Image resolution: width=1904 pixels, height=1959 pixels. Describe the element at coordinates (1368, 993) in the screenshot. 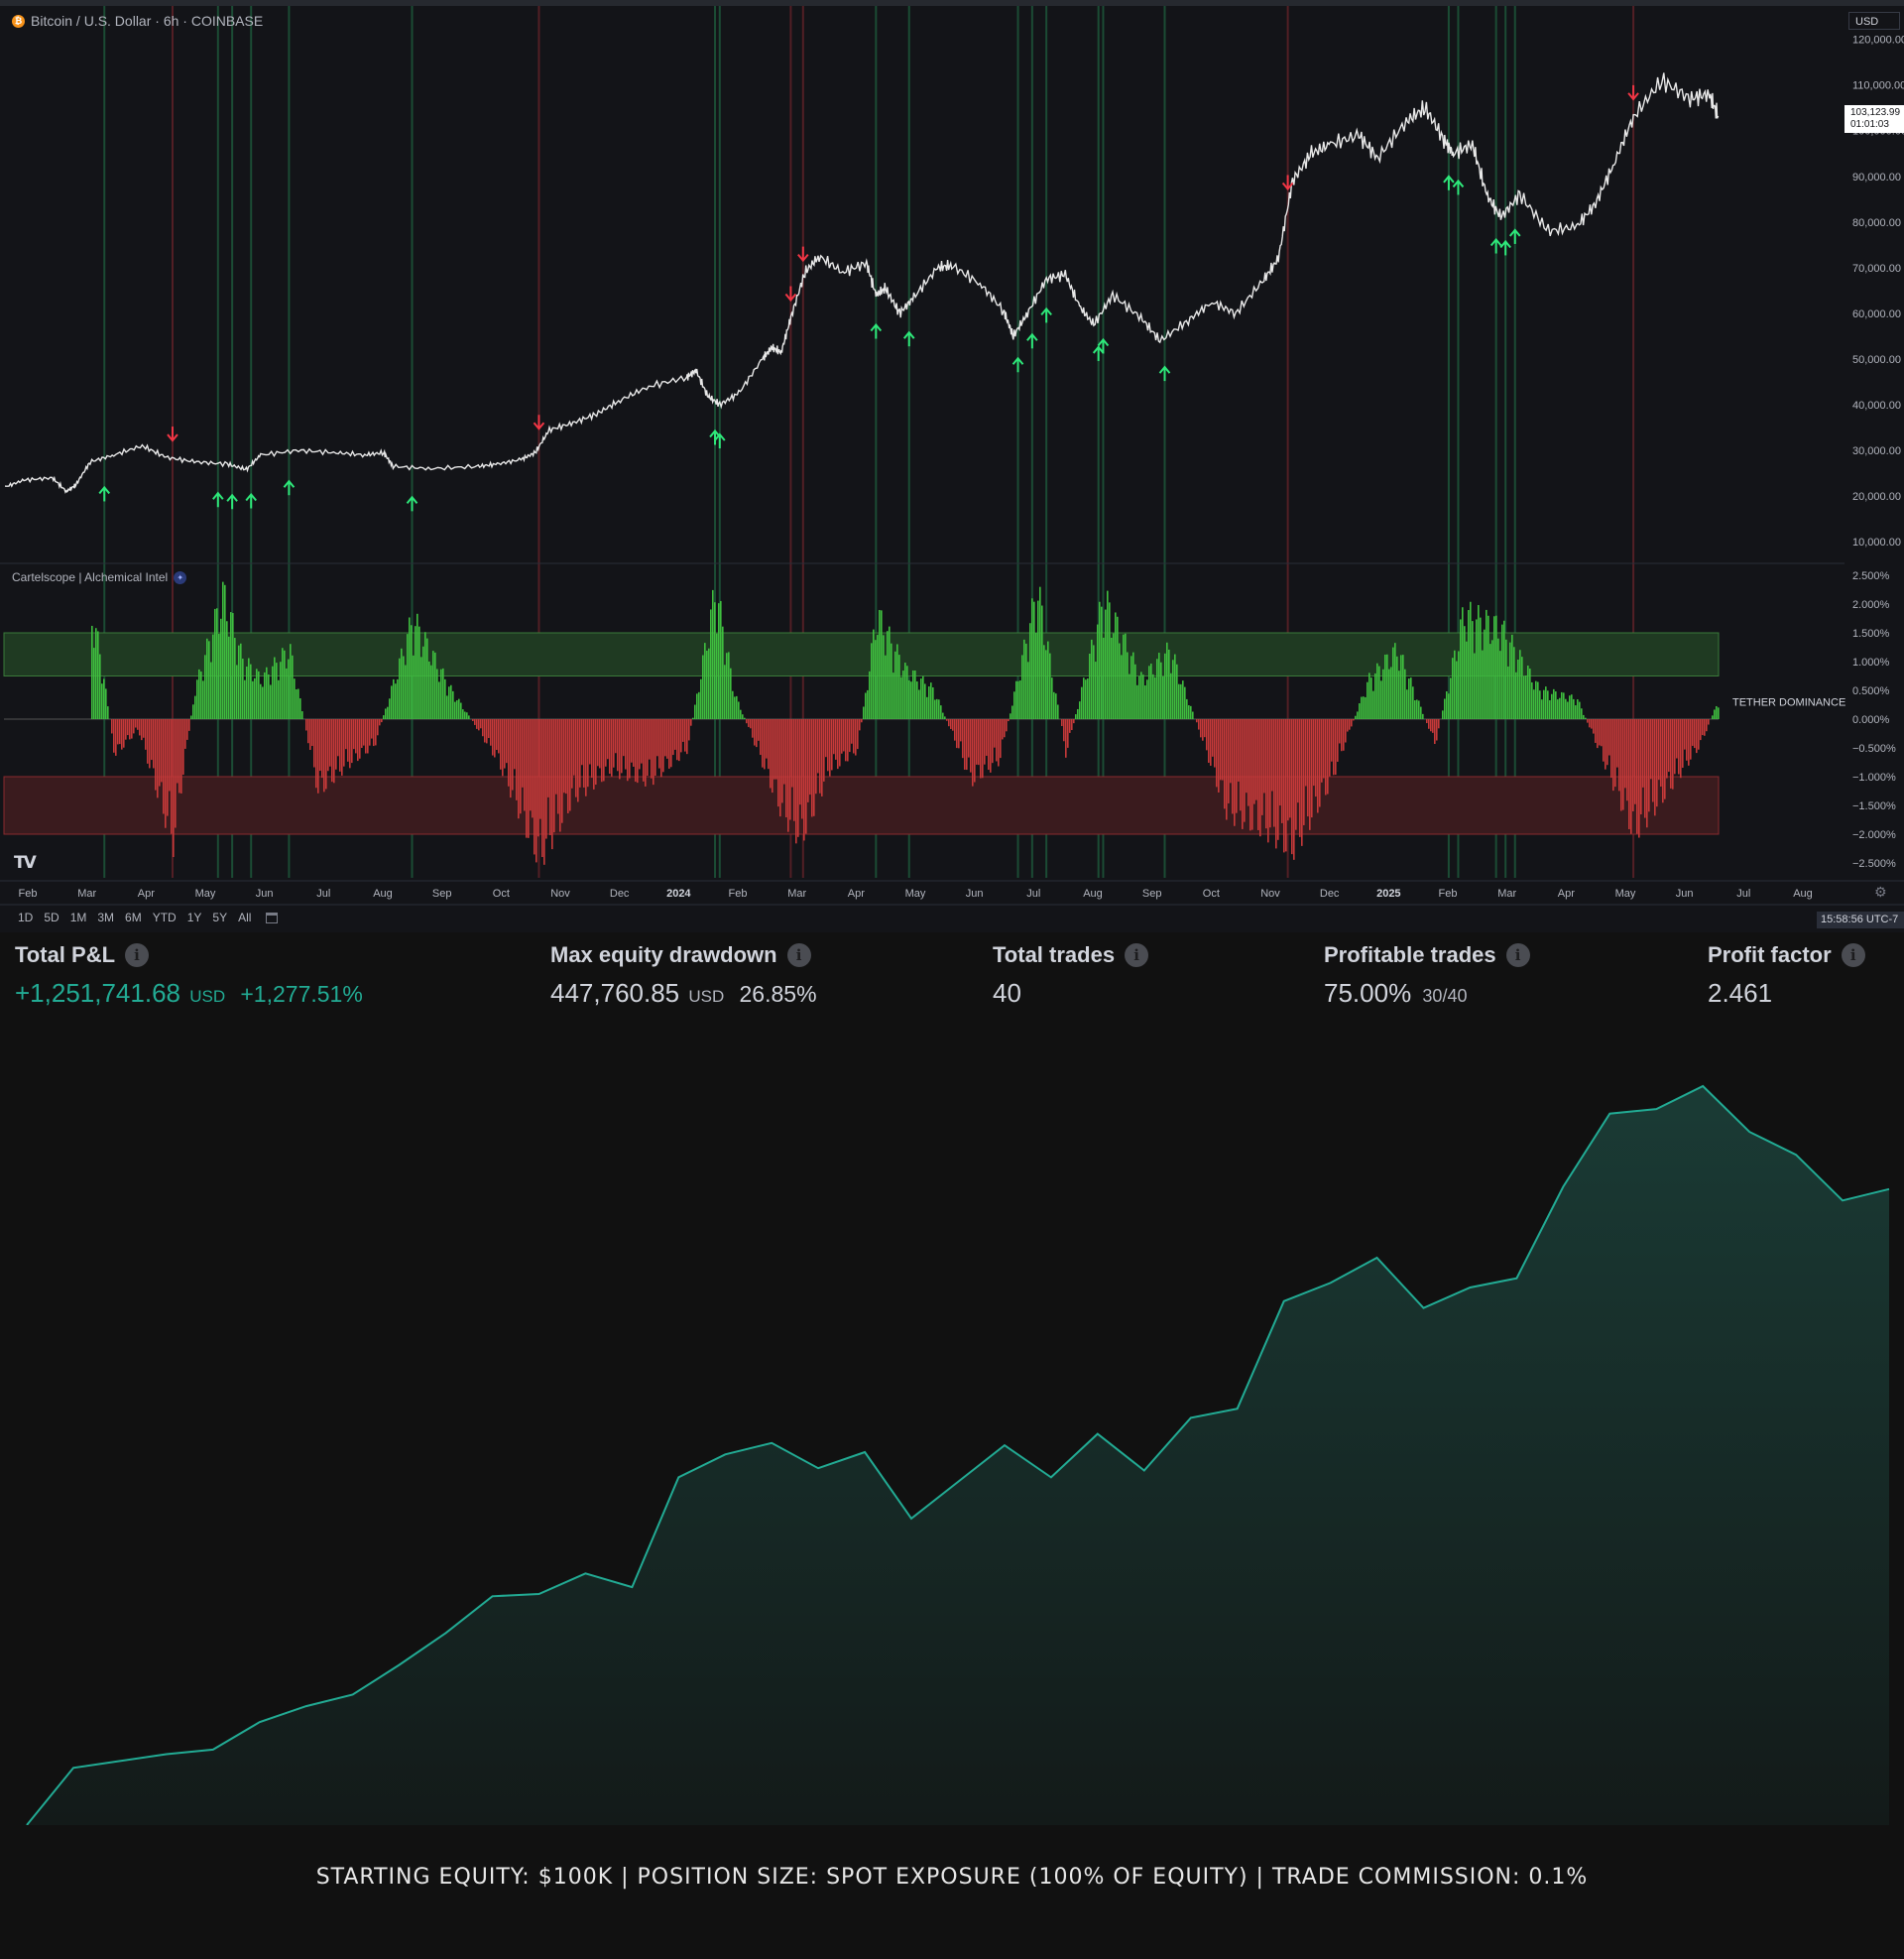

I see `profitable-trades-value: 75.00%` at that location.